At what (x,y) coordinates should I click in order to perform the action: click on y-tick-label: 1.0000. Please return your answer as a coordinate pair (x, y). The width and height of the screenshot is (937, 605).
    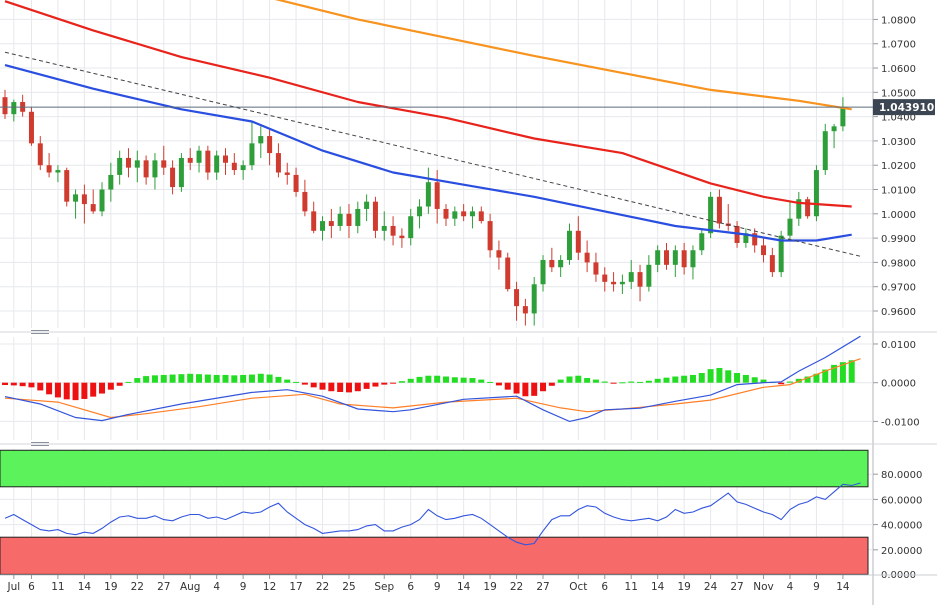
    Looking at the image, I should click on (898, 215).